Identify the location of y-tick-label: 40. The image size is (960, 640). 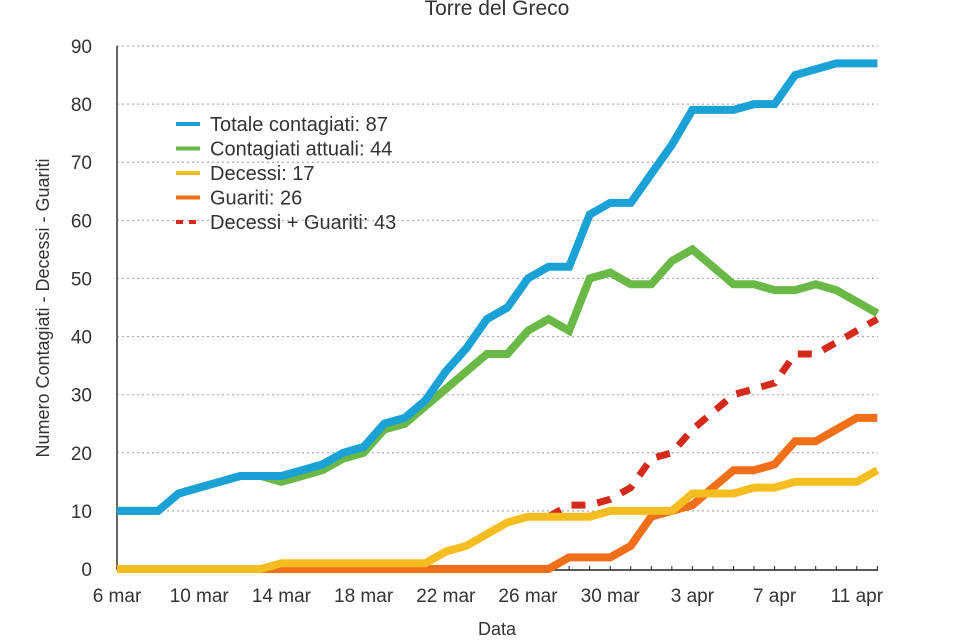
(81, 338).